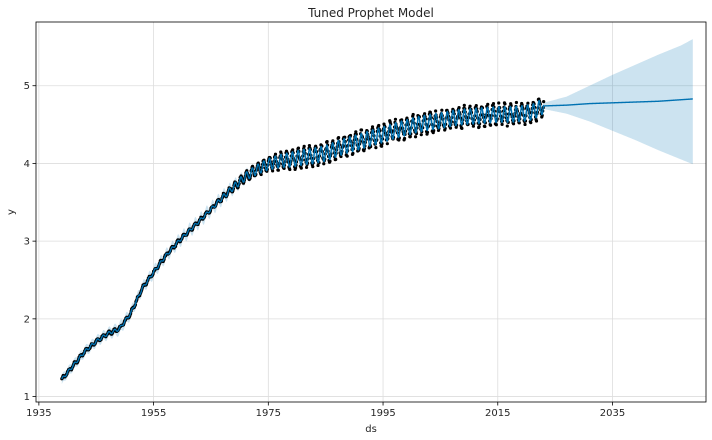  What do you see at coordinates (38, 413) in the screenshot?
I see `x-tick-label: 1935` at bounding box center [38, 413].